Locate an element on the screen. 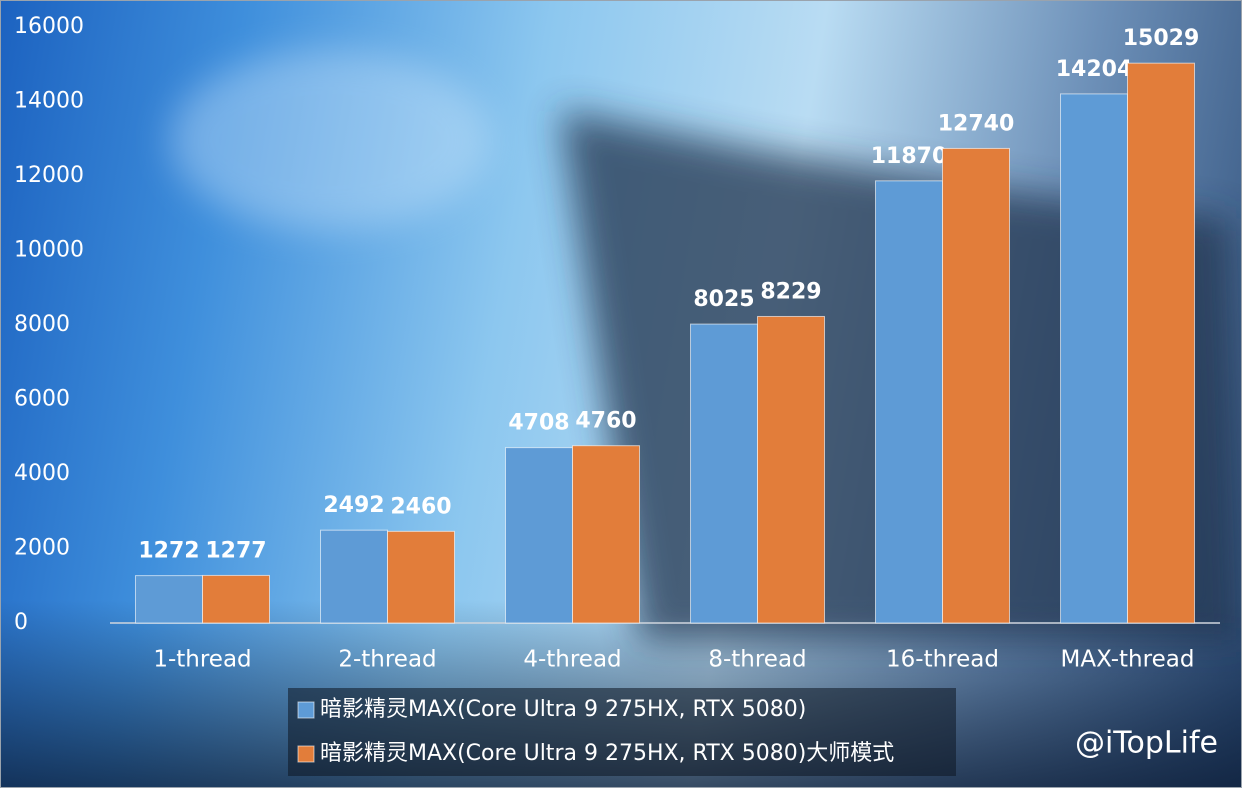  value-label: 2460 is located at coordinates (420, 506).